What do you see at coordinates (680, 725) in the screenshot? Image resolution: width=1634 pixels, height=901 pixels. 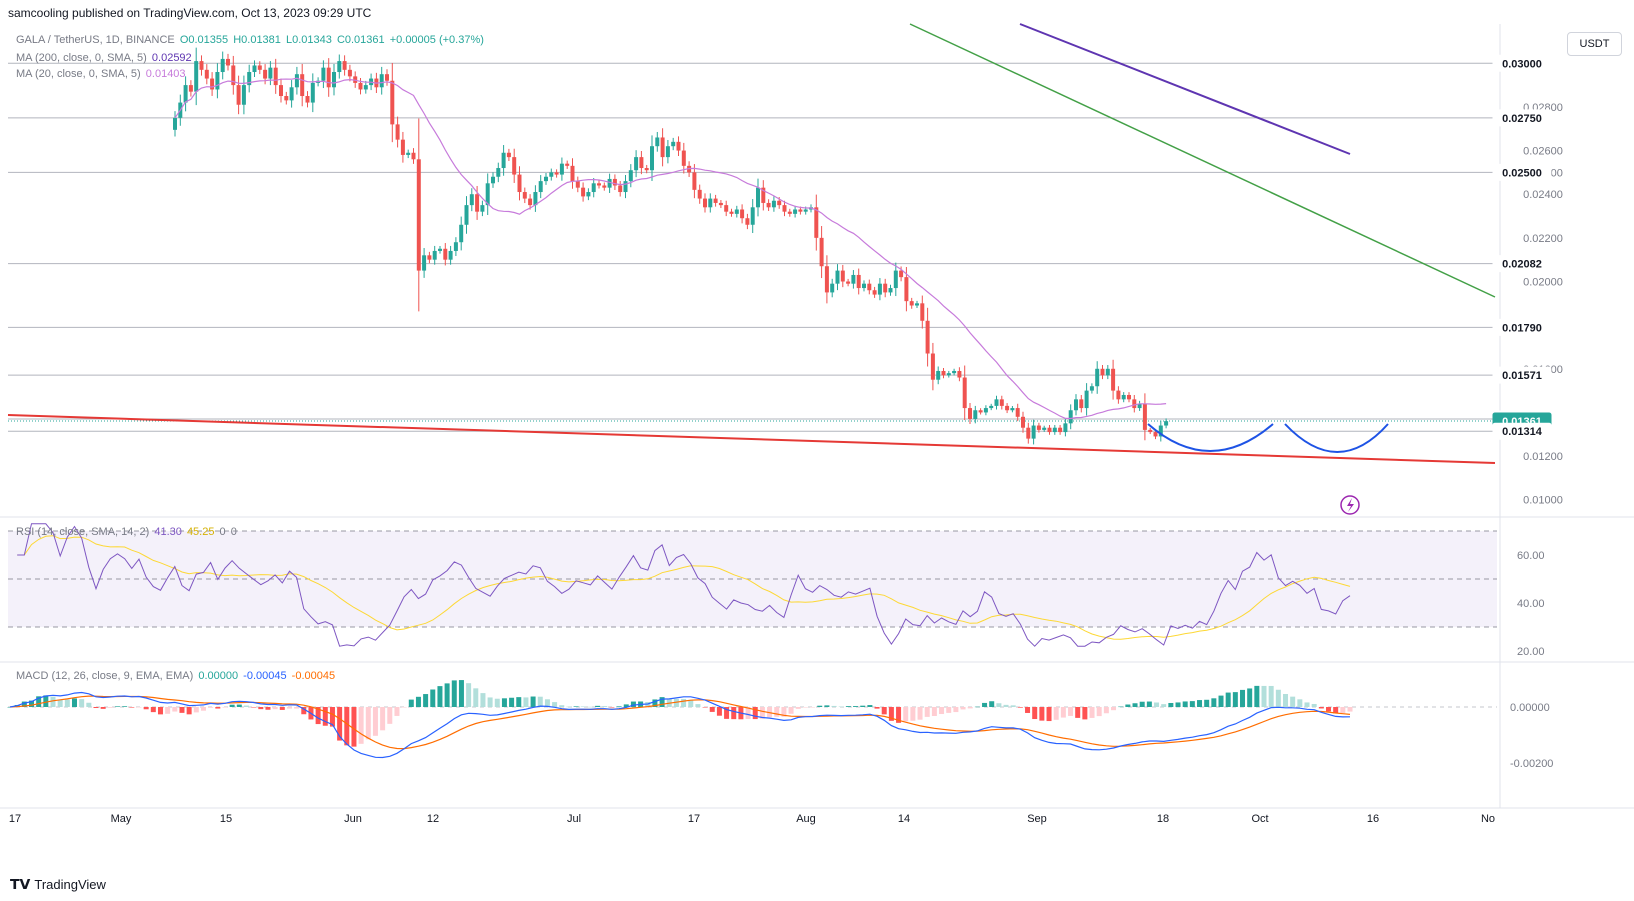 I see `macd-line` at bounding box center [680, 725].